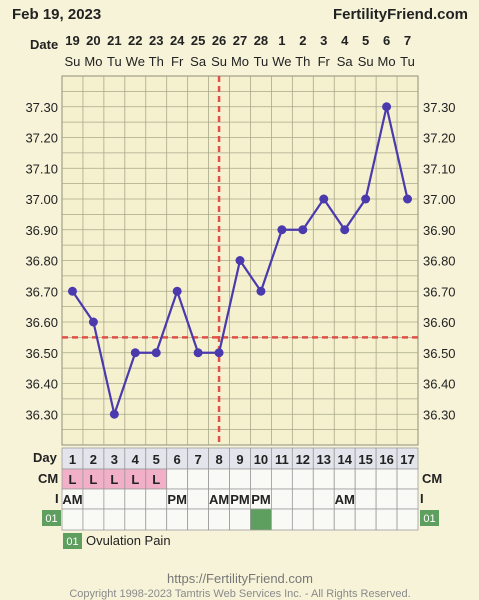  I want to click on y-tick-label: 36.60, so click(439, 322).